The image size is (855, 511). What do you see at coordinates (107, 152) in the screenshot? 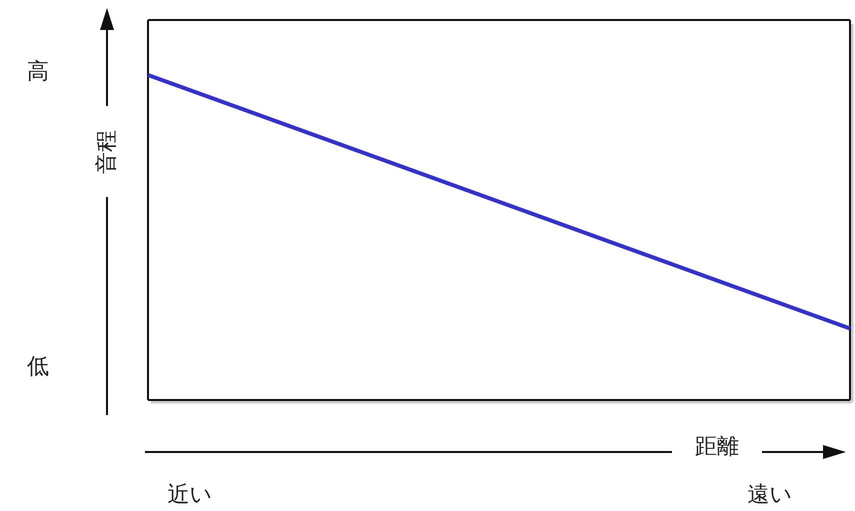
I see `y-axis-title: 音程` at bounding box center [107, 152].